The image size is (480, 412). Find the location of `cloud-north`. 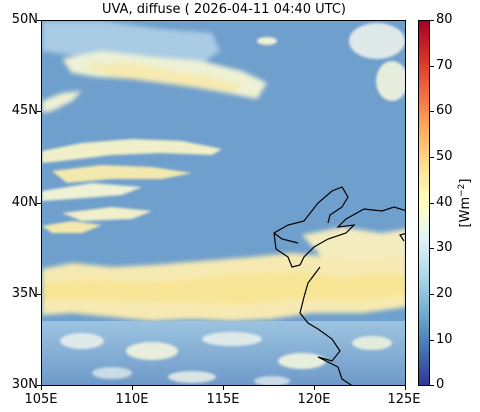

cloud-north is located at coordinates (154, 67).